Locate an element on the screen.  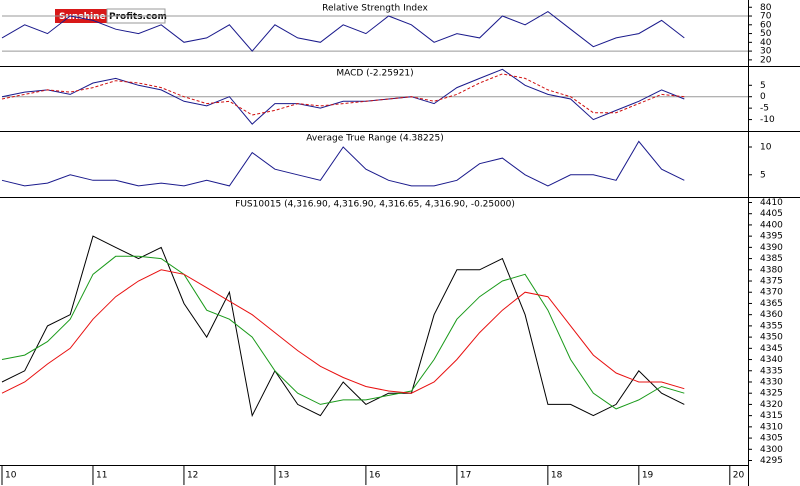
y-tick-label: 4335 is located at coordinates (771, 371).